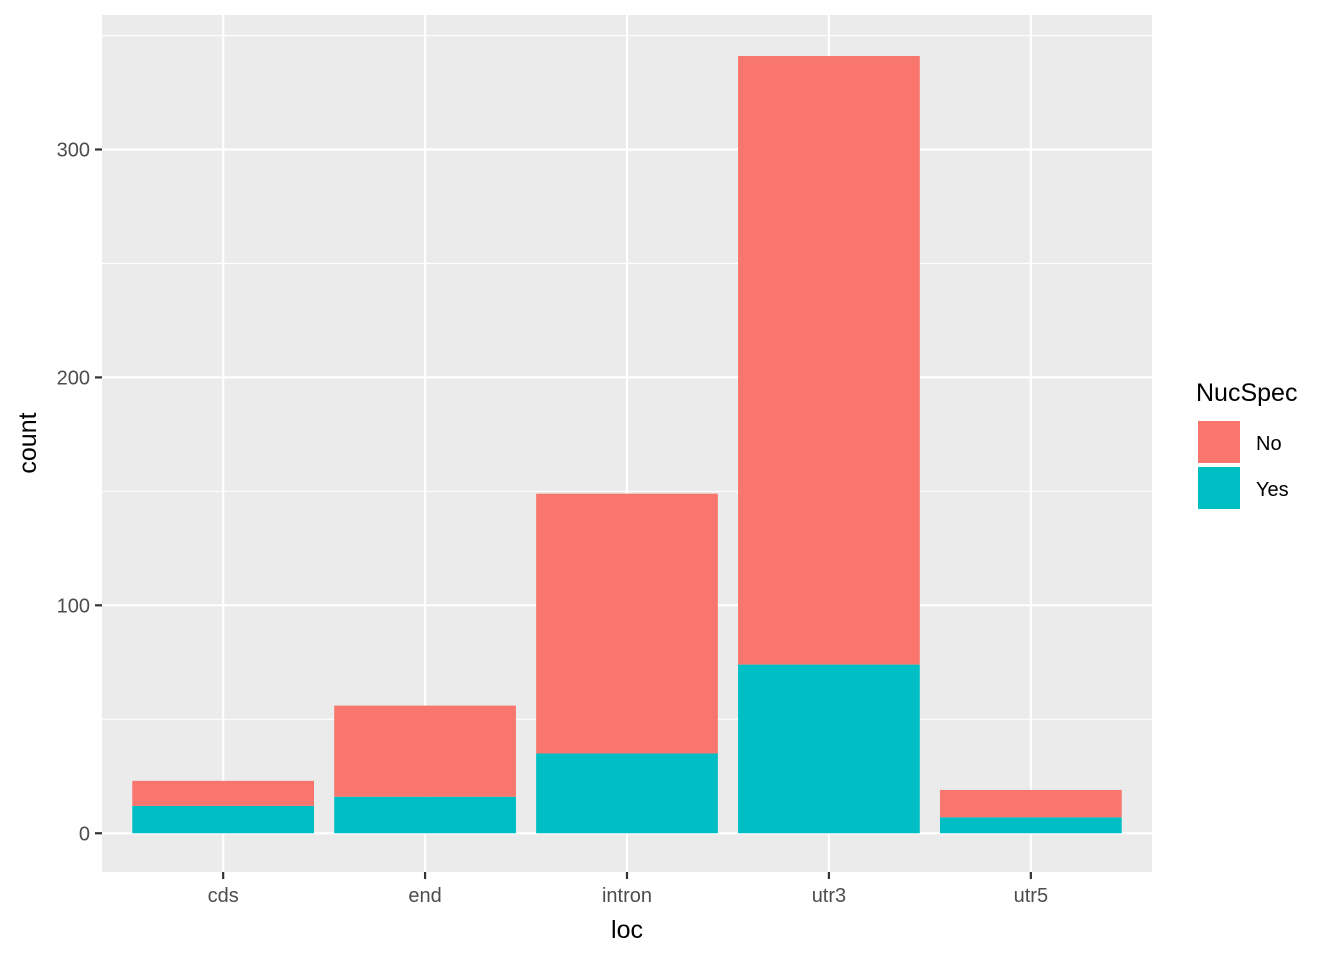 The height and width of the screenshot is (960, 1344). I want to click on bar-utr5-yes, so click(1030, 825).